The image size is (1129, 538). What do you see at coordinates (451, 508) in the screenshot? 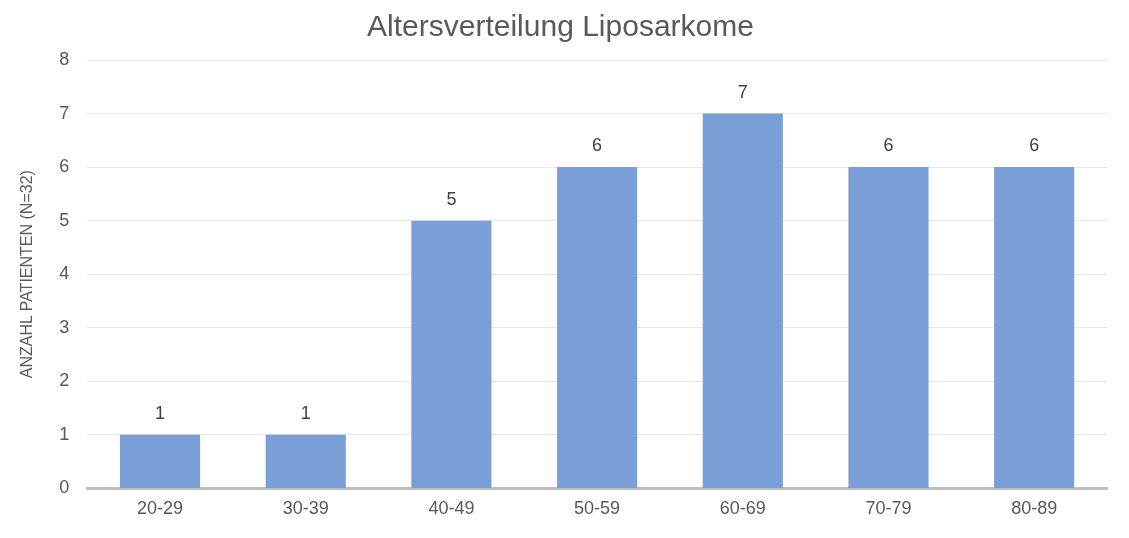
I see `x-tick-label: 40-49` at bounding box center [451, 508].